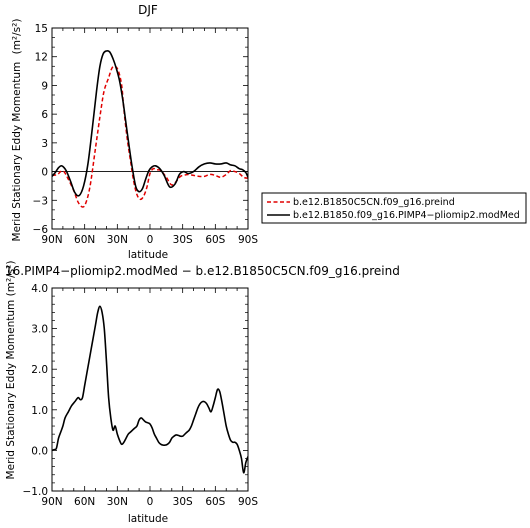  What do you see at coordinates (248, 240) in the screenshot?
I see `top-xtick-label: 90S` at bounding box center [248, 240].